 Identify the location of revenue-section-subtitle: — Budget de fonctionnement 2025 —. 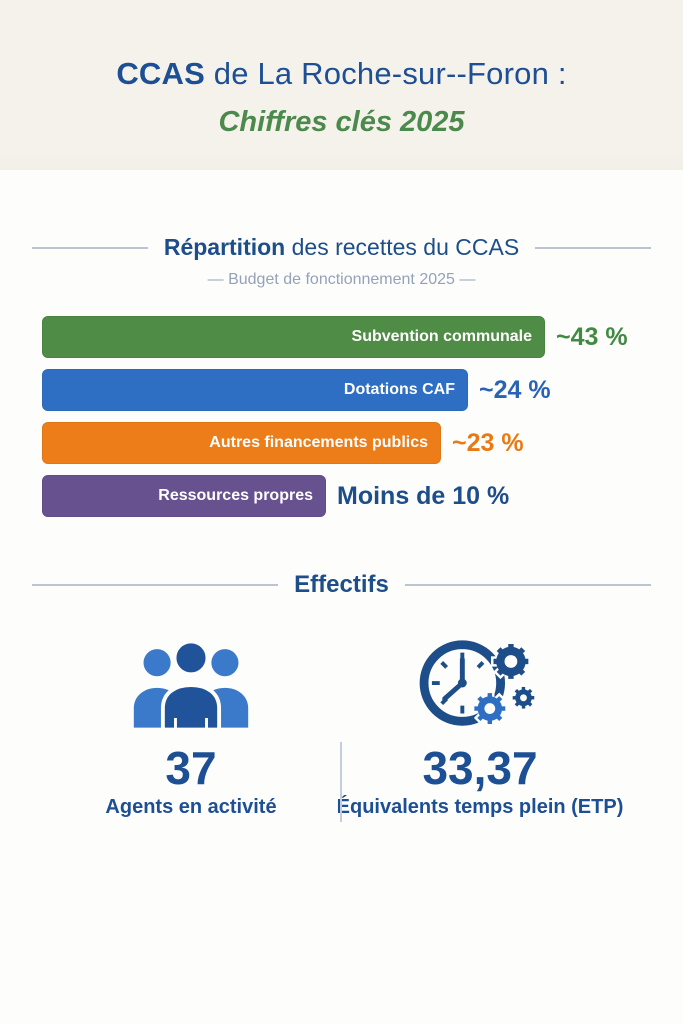
(341, 279).